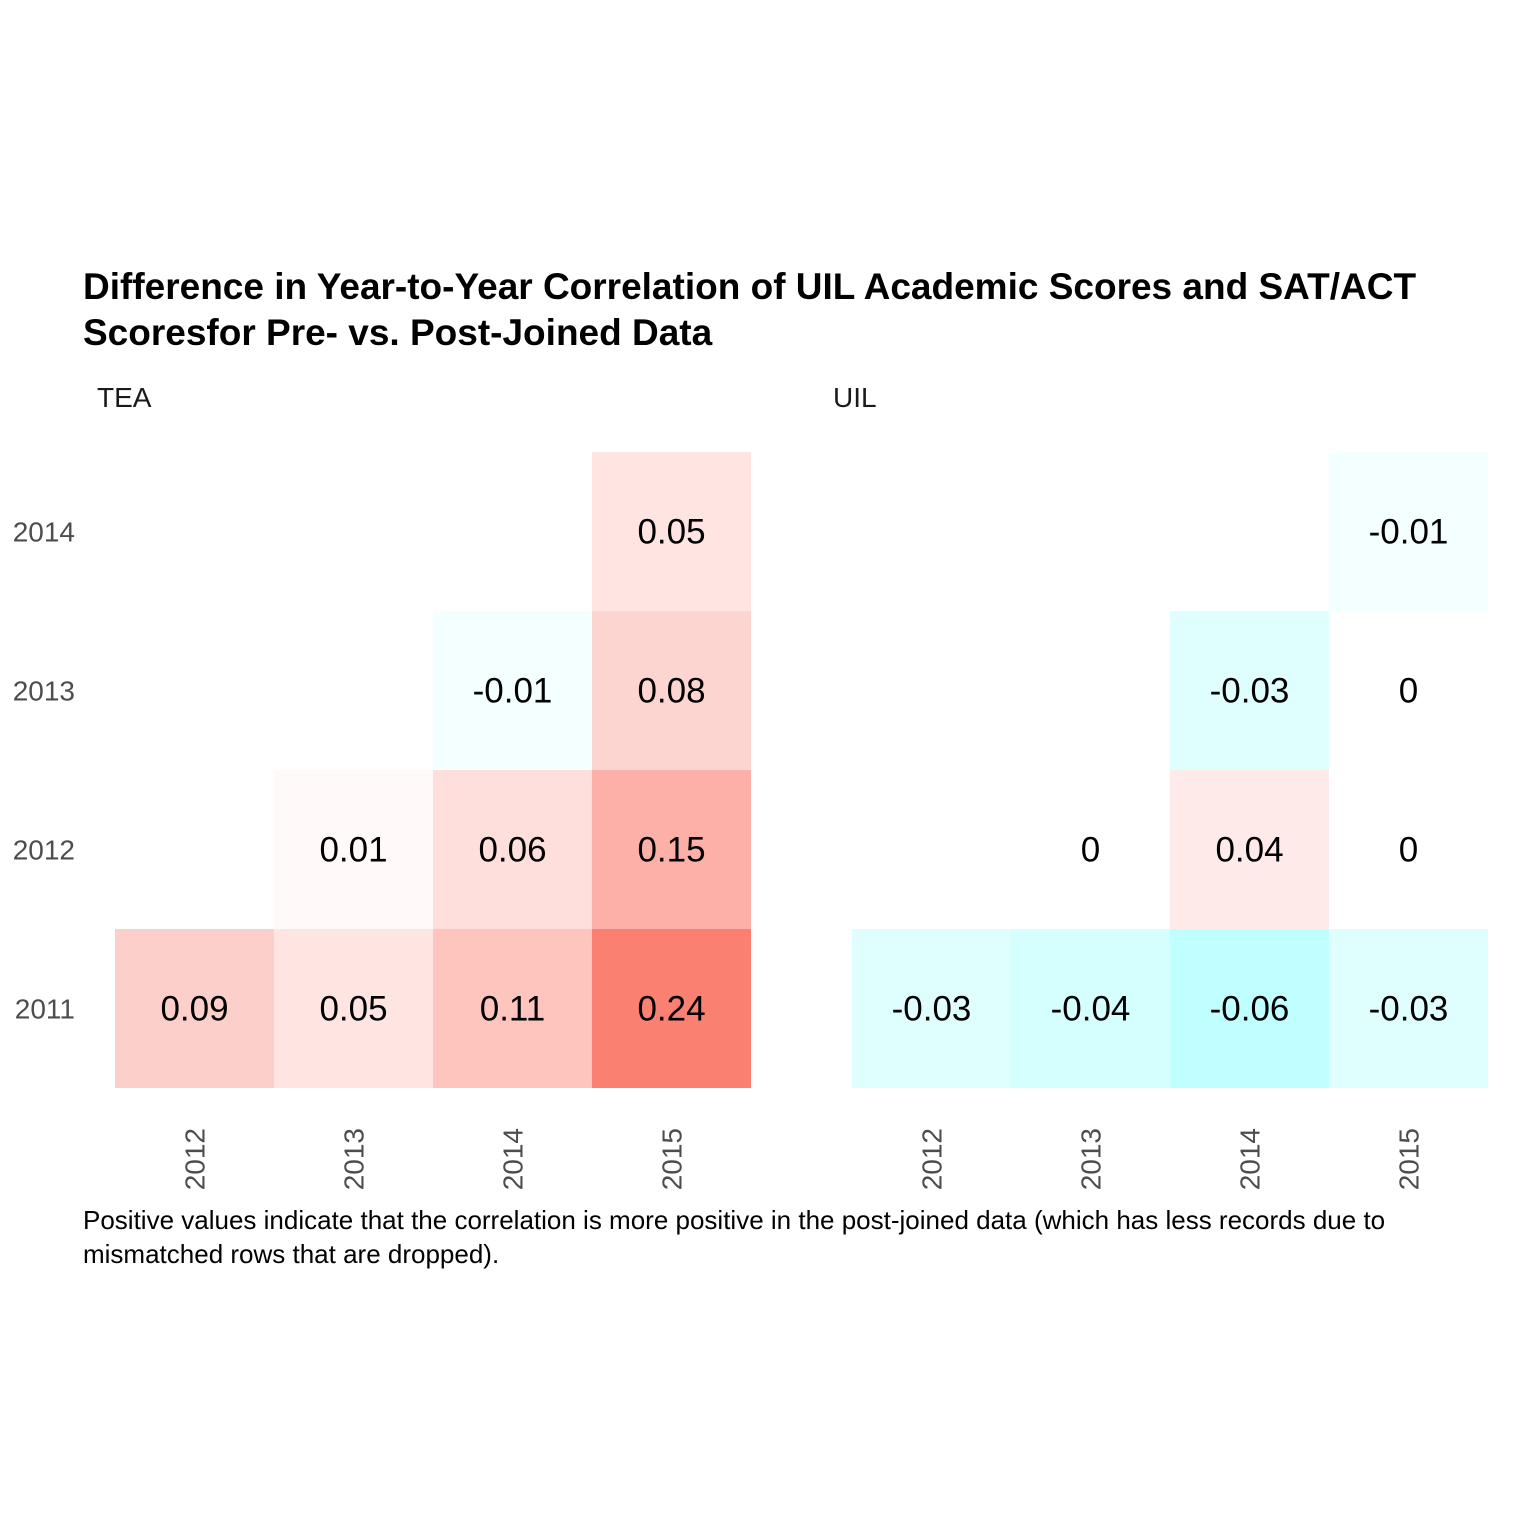 The image size is (1536, 1536). I want to click on heatmap-cell-tea-2013-2015, so click(671, 690).